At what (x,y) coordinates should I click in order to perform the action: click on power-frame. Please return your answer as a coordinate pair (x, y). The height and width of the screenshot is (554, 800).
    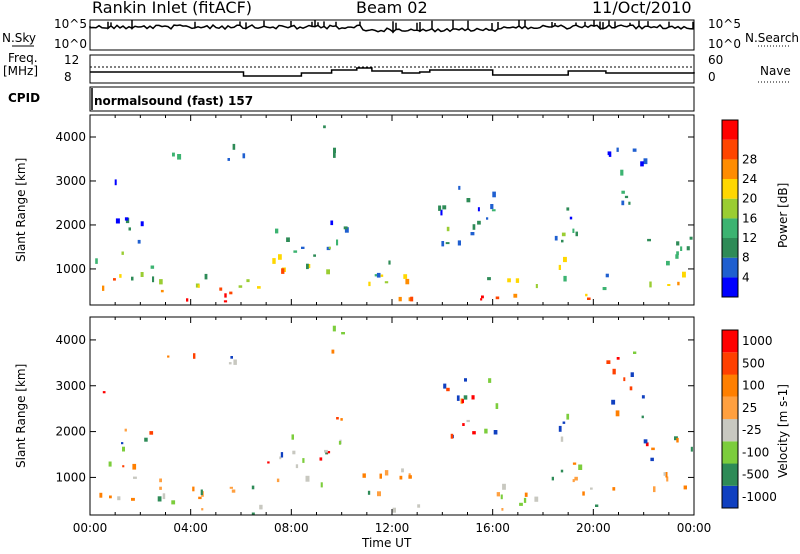
    Looking at the image, I should click on (730, 208).